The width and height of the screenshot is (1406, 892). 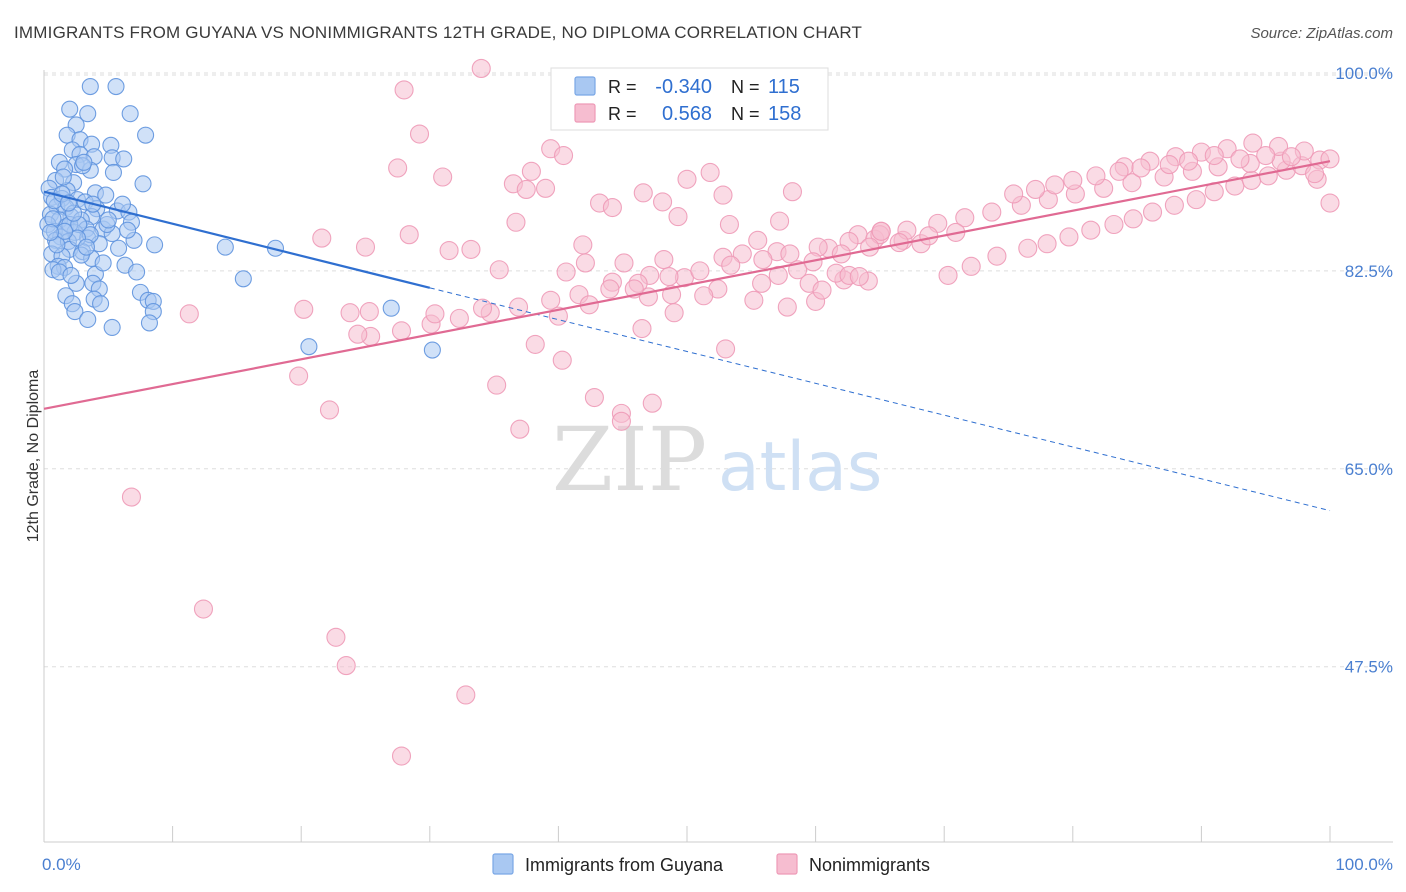 I want to click on bottom-legend: Immigrants from Guyana Nonimmigrants, so click(x=711, y=864).